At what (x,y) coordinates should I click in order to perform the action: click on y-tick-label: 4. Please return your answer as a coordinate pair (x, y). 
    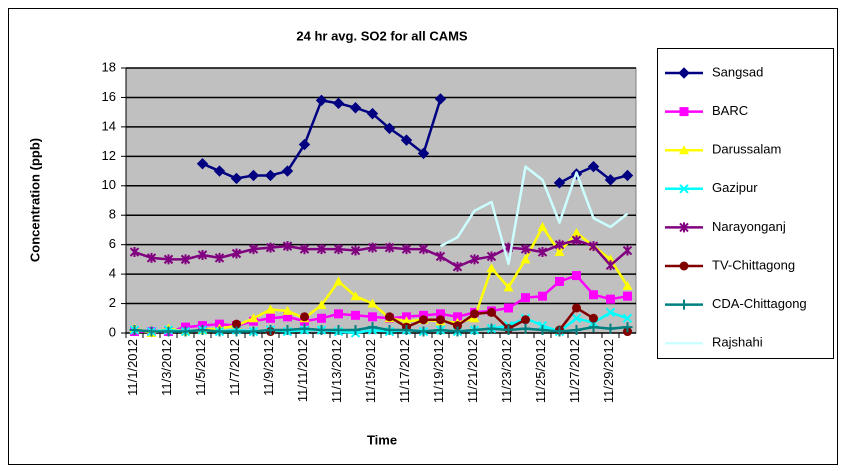
    Looking at the image, I should click on (112, 273).